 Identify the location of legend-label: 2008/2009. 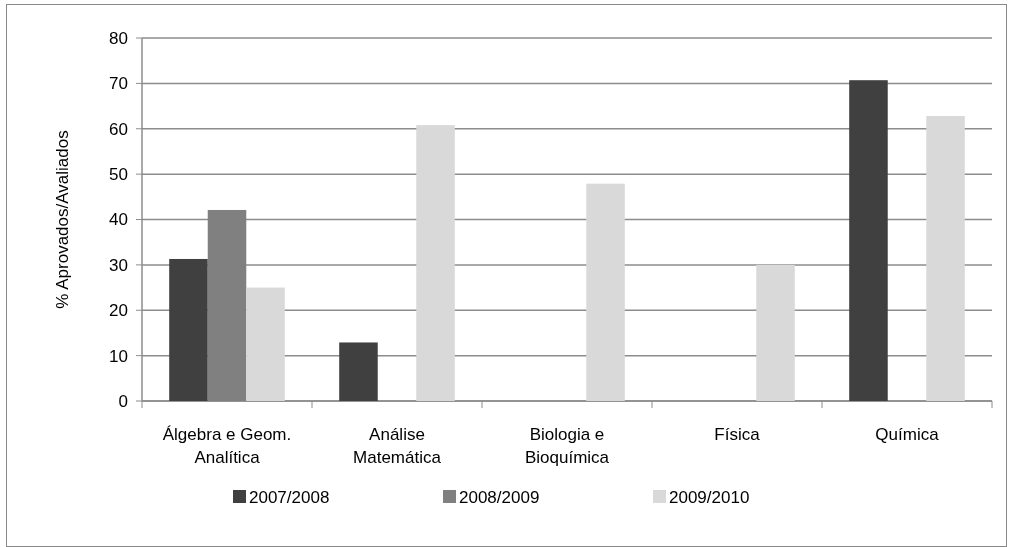
(499, 497).